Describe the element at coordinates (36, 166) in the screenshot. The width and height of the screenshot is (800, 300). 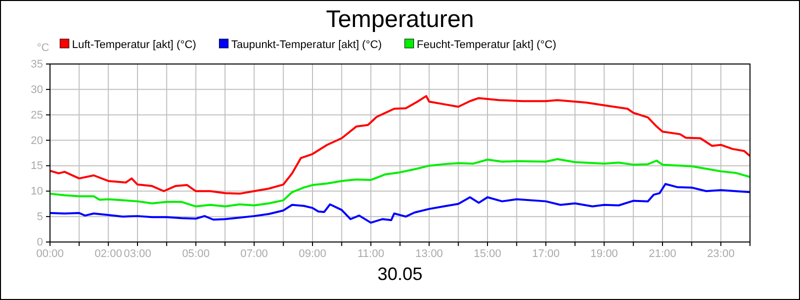
I see `y-tick-label: 15` at that location.